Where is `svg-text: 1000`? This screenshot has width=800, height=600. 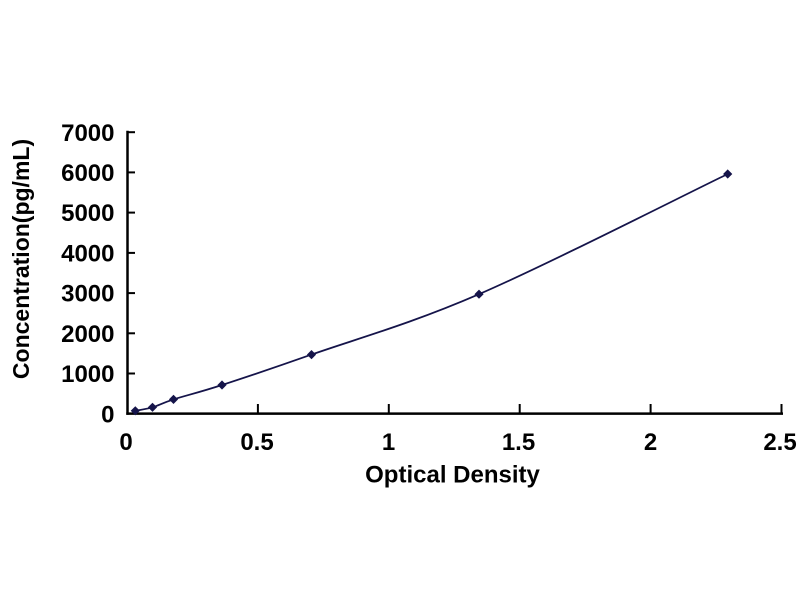 svg-text: 1000 is located at coordinates (87, 374).